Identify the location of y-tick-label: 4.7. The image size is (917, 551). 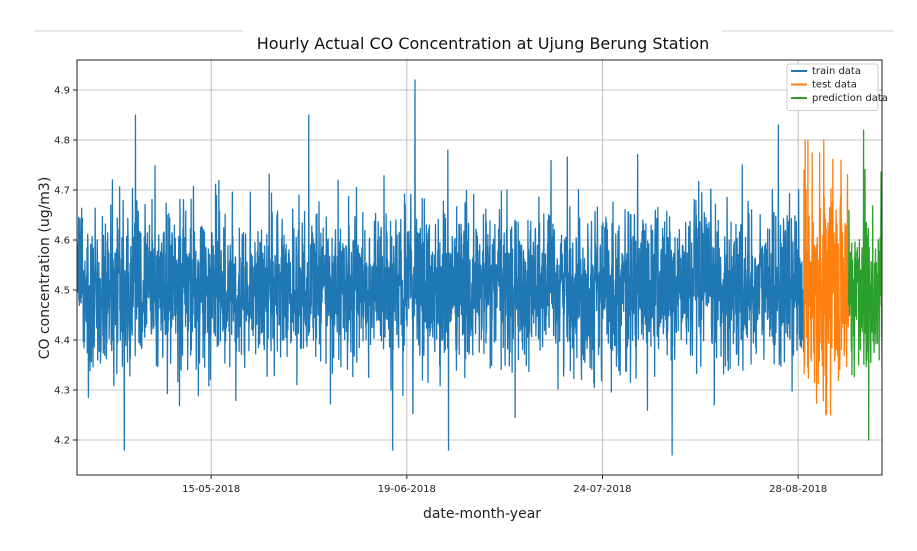
(62, 191).